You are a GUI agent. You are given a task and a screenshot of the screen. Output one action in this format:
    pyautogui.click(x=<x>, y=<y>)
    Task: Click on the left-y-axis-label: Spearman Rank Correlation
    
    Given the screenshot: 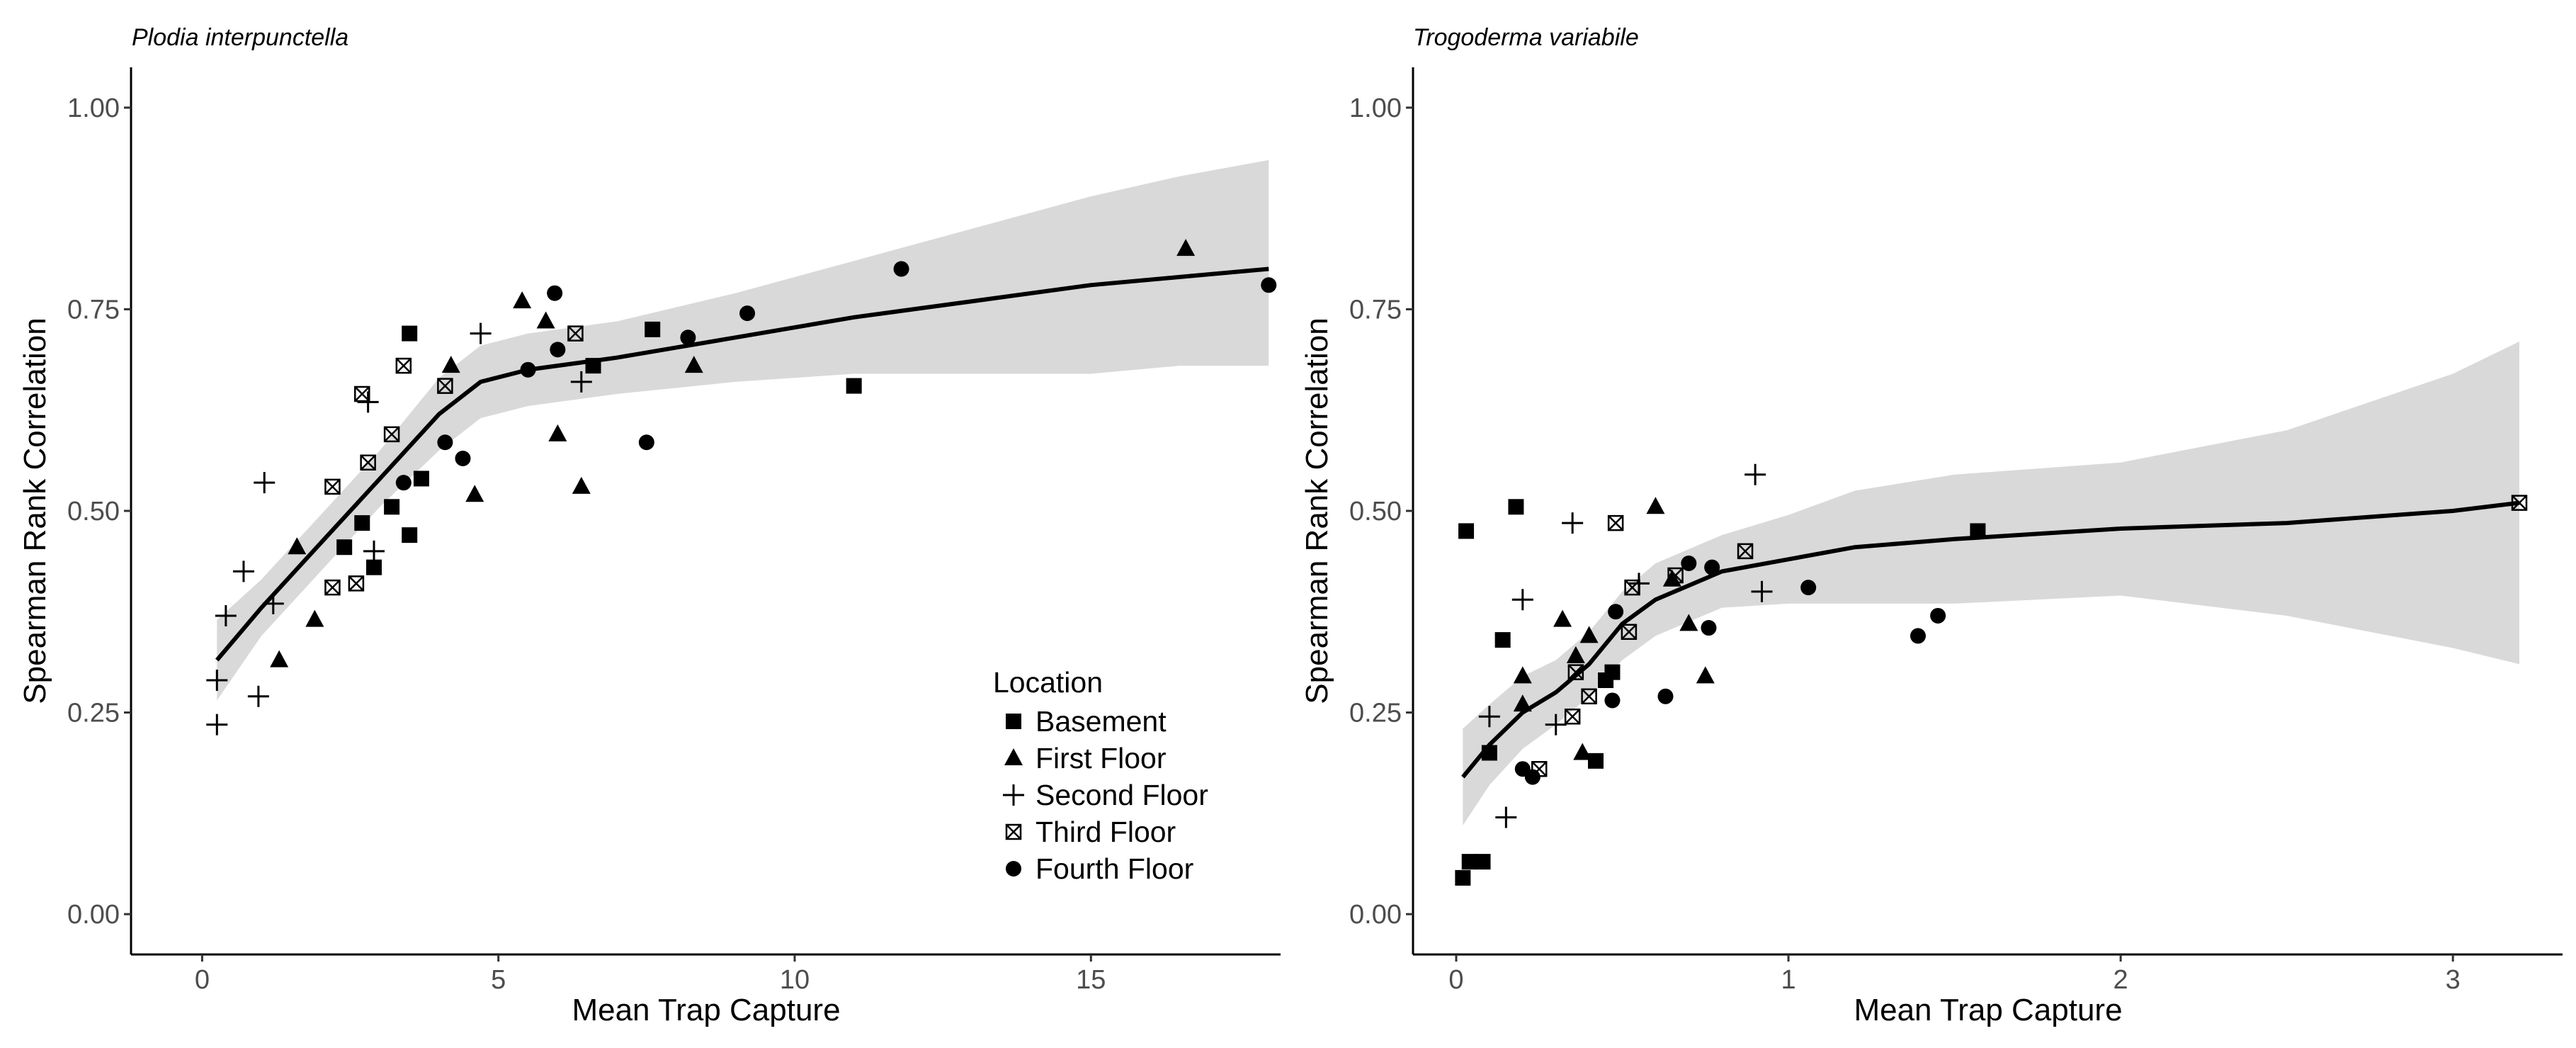 What is the action you would take?
    pyautogui.click(x=35, y=510)
    